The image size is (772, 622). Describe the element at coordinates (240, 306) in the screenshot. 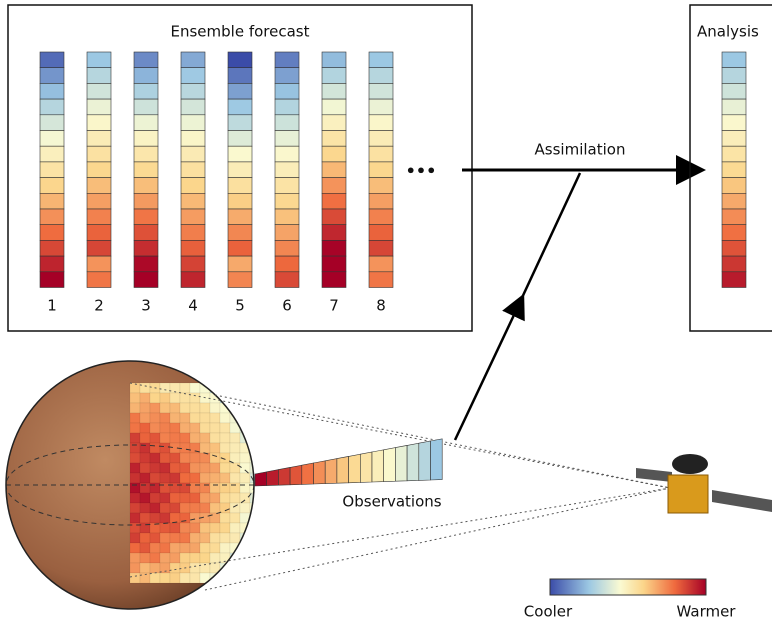

I see `member-label: 5` at that location.